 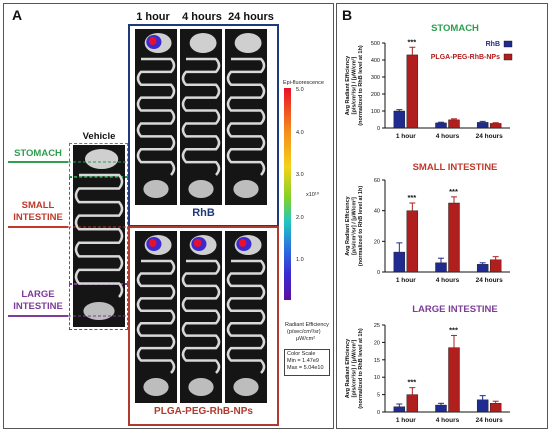 What do you see at coordinates (348, 85) in the screenshot?
I see `y-axis-label-0-0: Avg Radiant Efficiency` at bounding box center [348, 85].